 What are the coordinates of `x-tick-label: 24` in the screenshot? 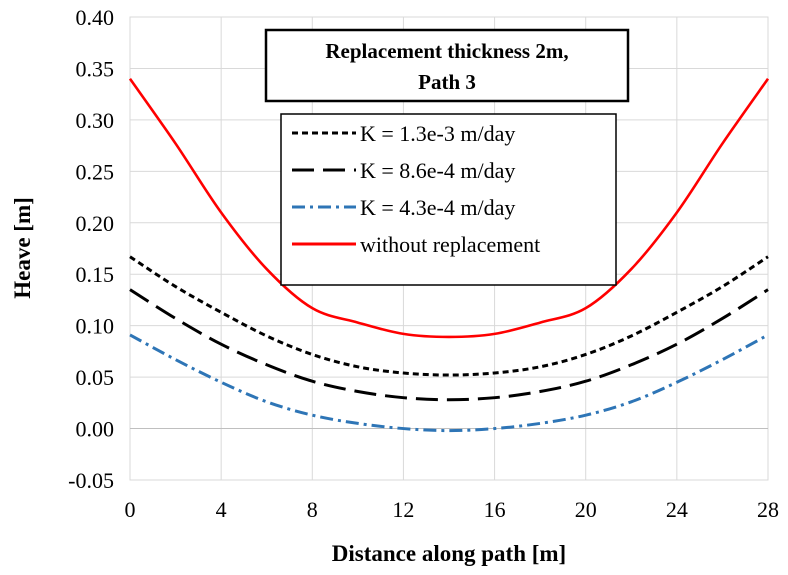 It's located at (677, 509).